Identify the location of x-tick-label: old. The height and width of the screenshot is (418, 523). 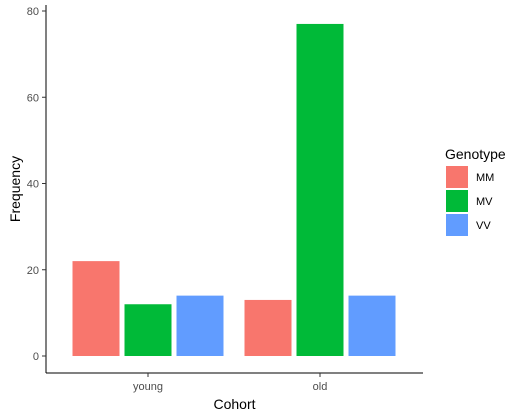
(320, 387).